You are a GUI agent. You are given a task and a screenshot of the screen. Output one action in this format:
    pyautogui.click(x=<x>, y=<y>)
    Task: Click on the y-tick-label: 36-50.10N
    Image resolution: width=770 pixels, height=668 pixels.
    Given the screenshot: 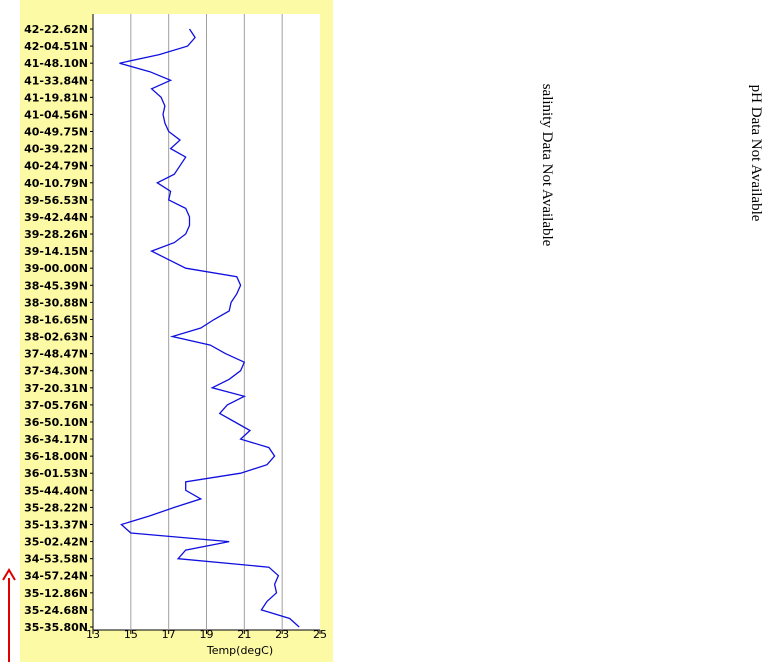 What is the action you would take?
    pyautogui.click(x=56, y=422)
    